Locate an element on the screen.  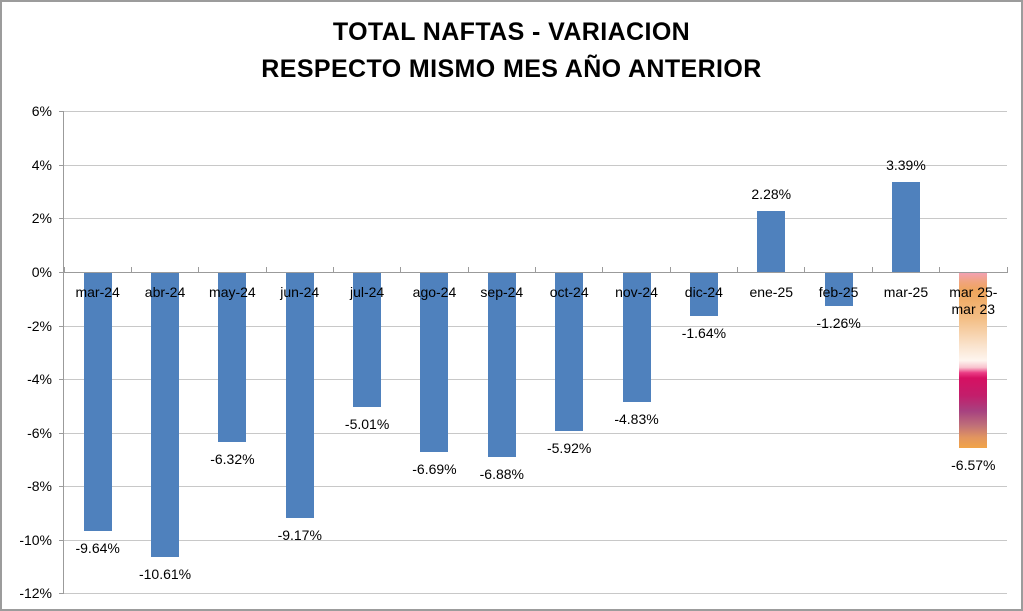
category-label: nov-24 is located at coordinates (636, 291).